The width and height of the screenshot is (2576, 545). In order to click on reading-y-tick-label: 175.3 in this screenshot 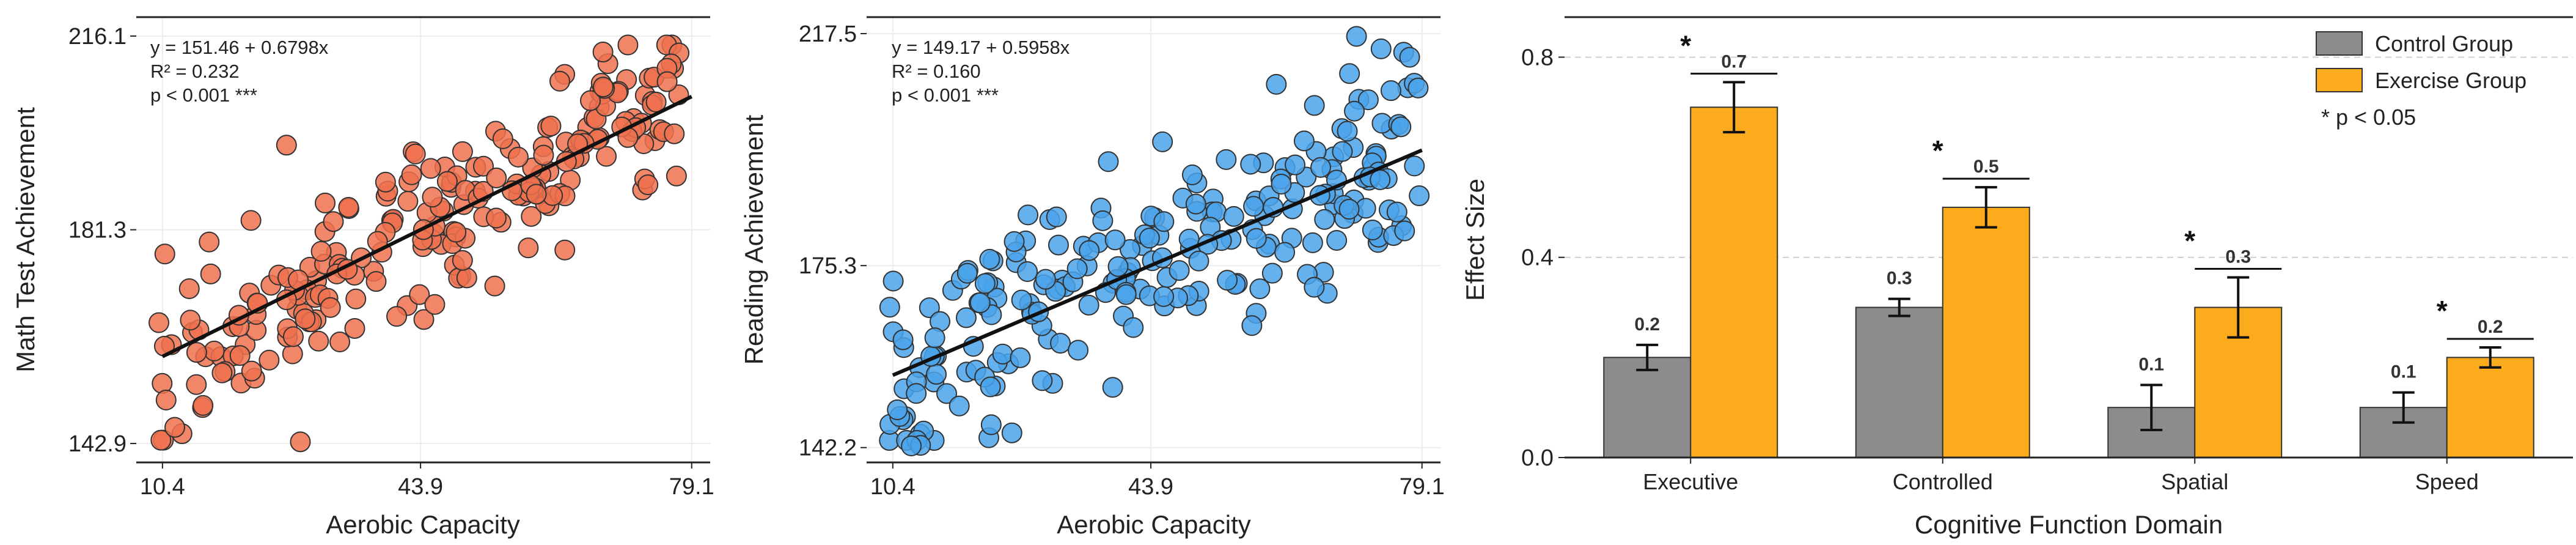, I will do `click(828, 266)`.